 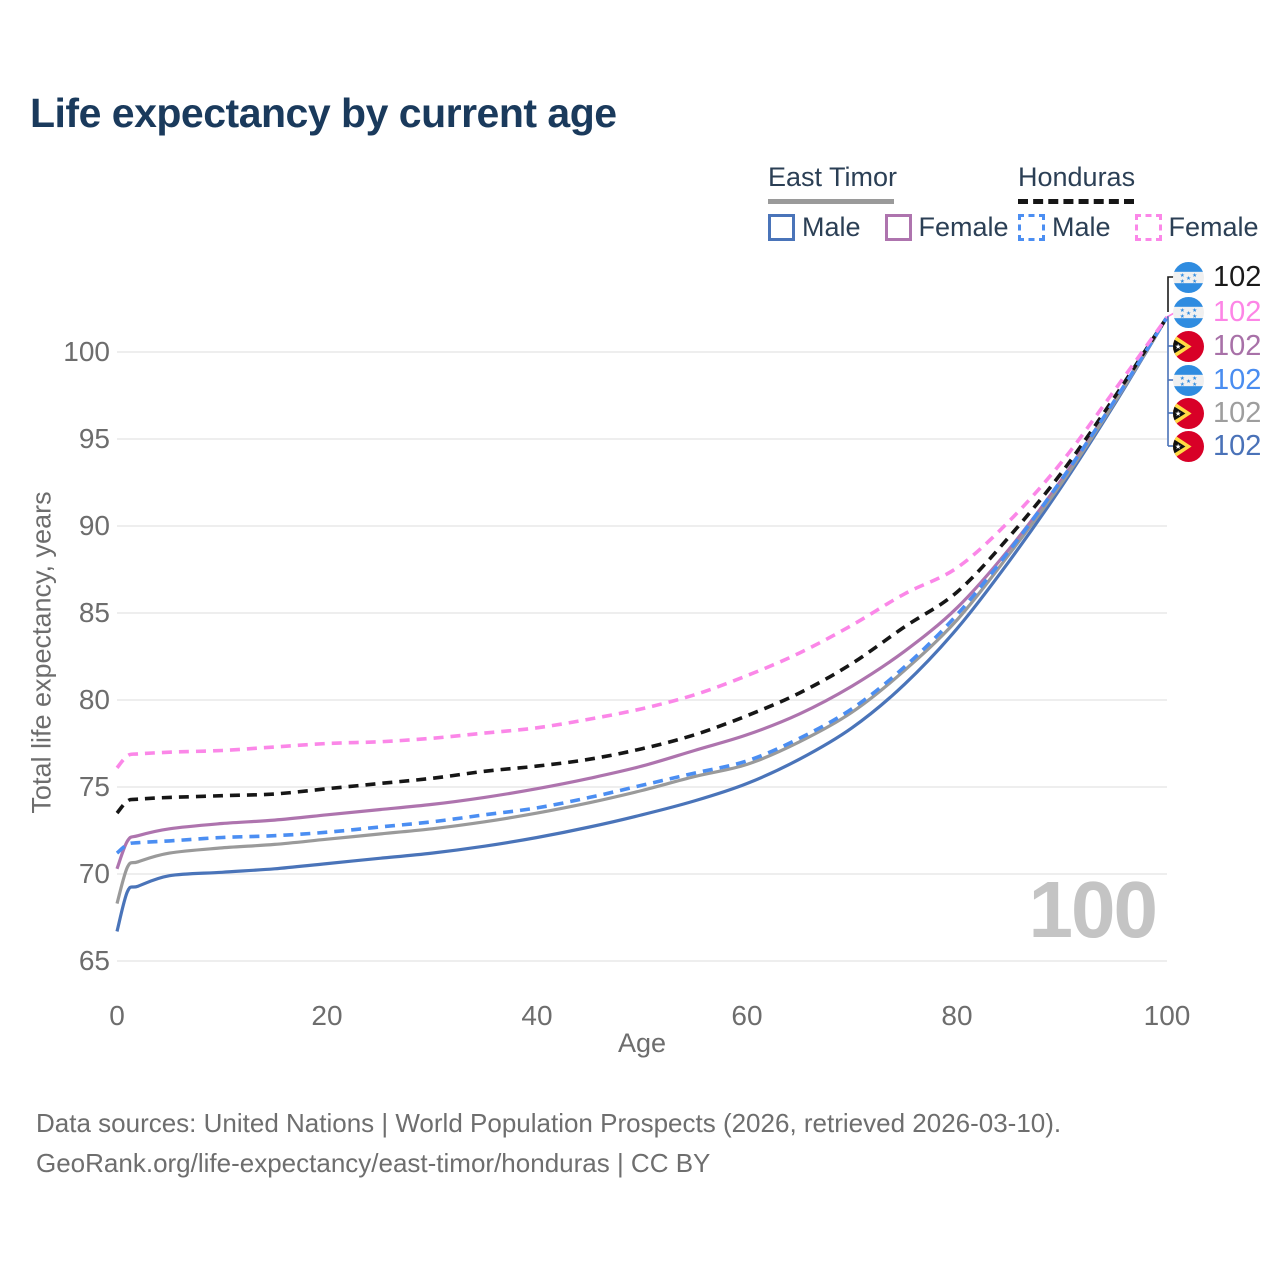 What do you see at coordinates (94, 438) in the screenshot?
I see `y-tick-95: 95` at bounding box center [94, 438].